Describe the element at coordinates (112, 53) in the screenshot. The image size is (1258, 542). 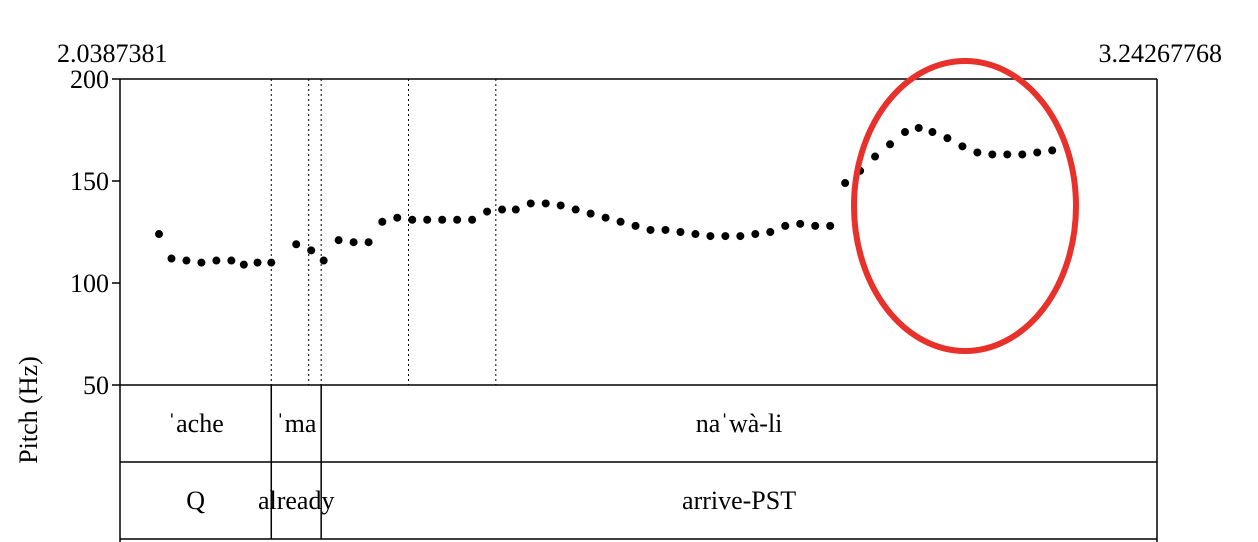
I see `x-start-label: 2.0387381` at that location.